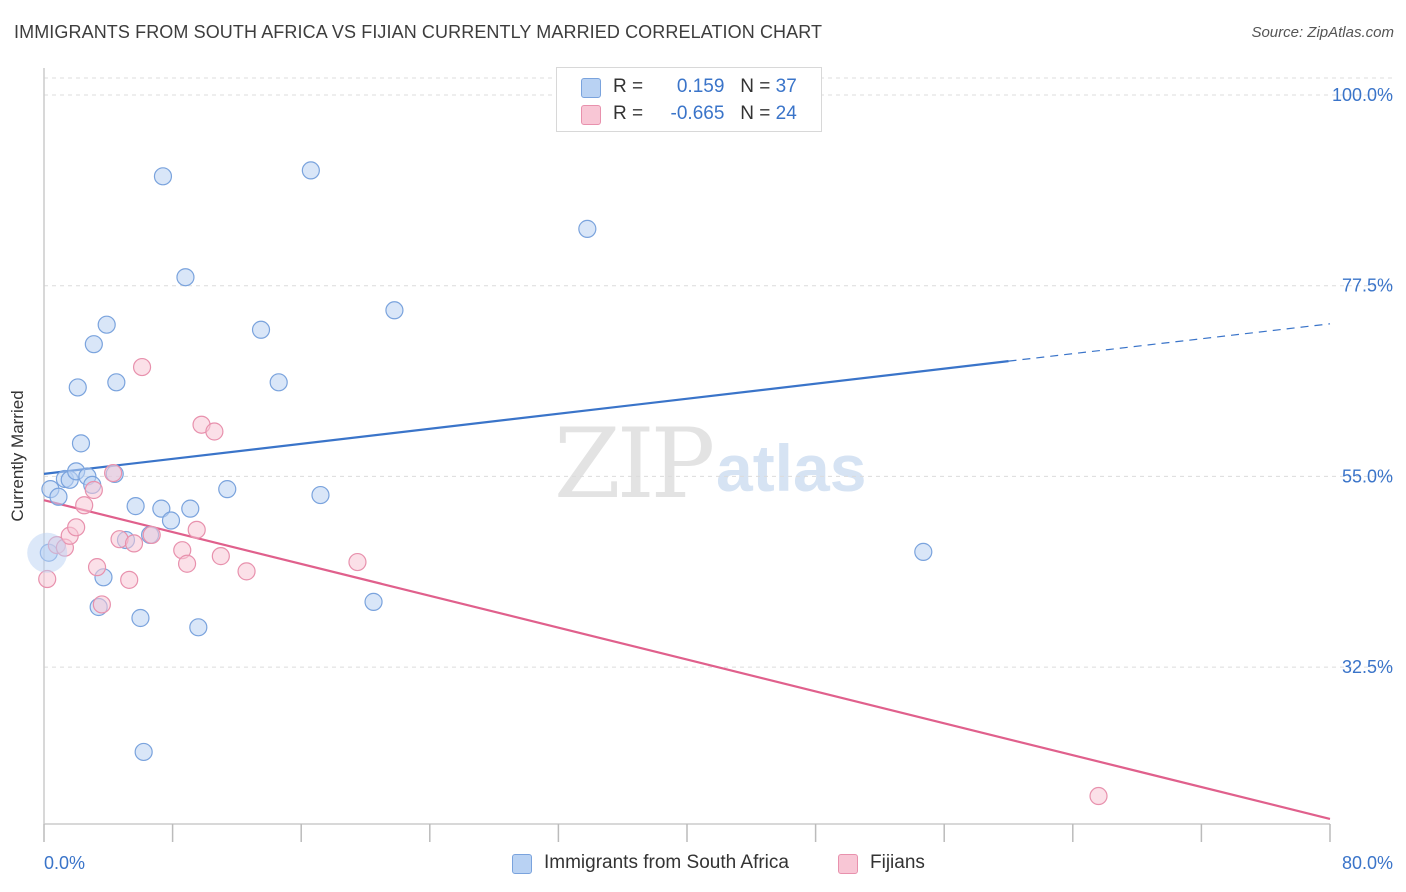  I want to click on bottom-legend-label-south-africa: Immigrants from South Africa, so click(666, 862).